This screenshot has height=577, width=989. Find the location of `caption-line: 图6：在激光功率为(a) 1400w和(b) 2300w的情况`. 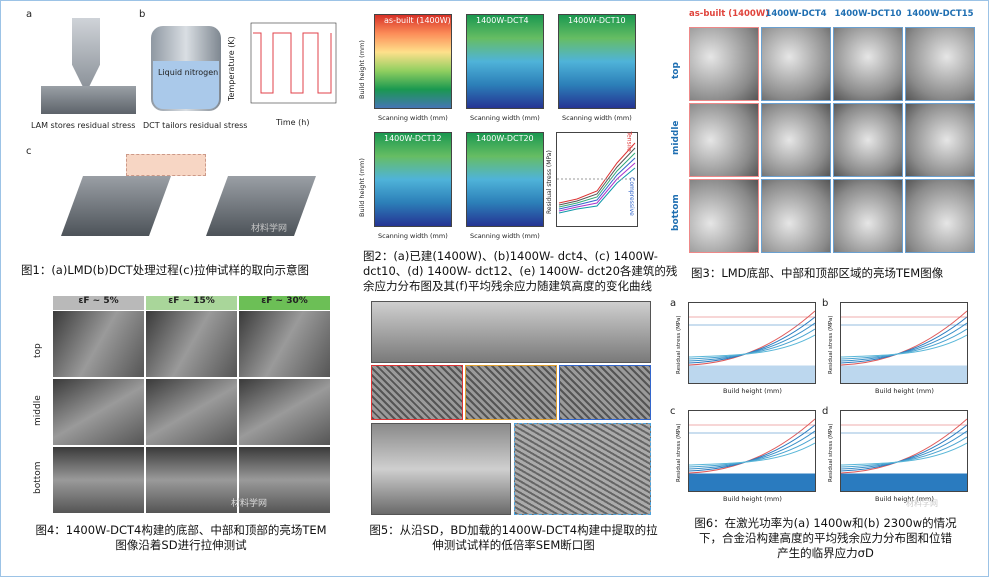

caption-line: 图6：在激光功率为(a) 1400w和(b) 2300w的情况 is located at coordinates (825, 523).